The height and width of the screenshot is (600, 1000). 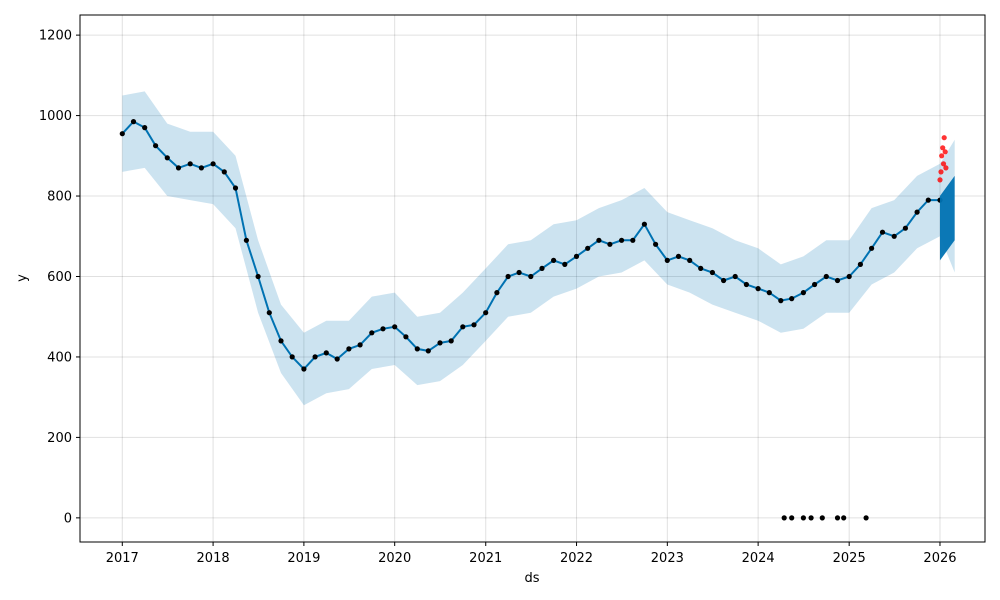 I want to click on future-forecast-block, so click(x=947, y=218).